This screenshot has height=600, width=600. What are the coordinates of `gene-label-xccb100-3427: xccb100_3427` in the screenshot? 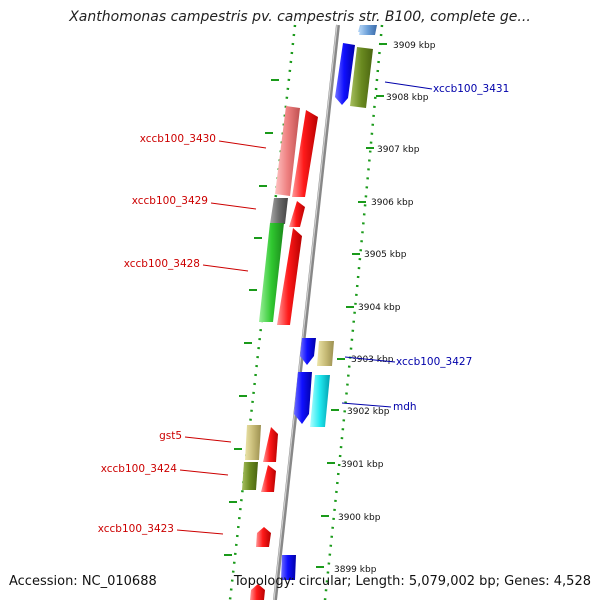 It's located at (434, 362).